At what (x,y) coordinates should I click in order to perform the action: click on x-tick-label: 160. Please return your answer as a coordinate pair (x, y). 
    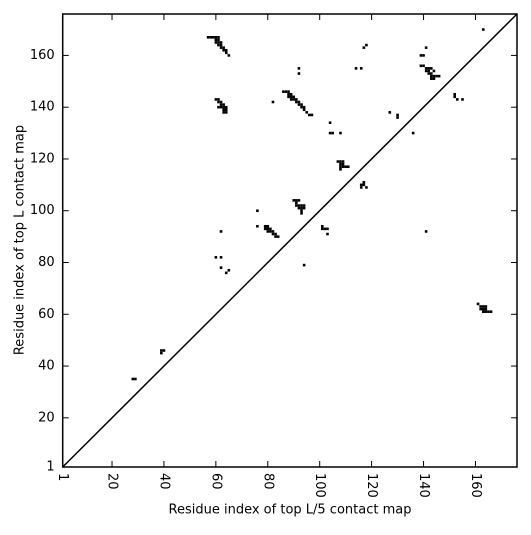
    Looking at the image, I should click on (475, 485).